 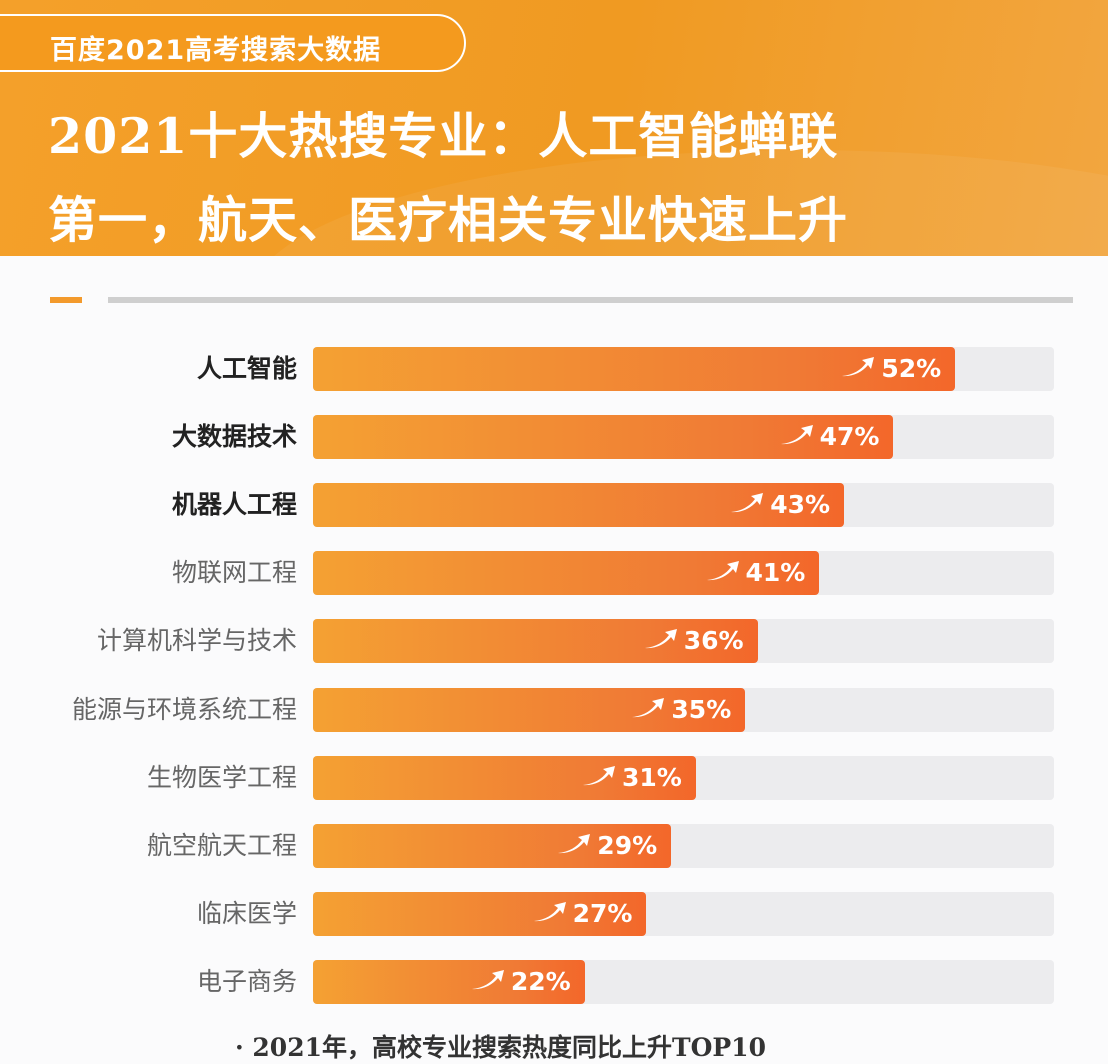 I want to click on value-text: 22%, so click(x=540, y=981).